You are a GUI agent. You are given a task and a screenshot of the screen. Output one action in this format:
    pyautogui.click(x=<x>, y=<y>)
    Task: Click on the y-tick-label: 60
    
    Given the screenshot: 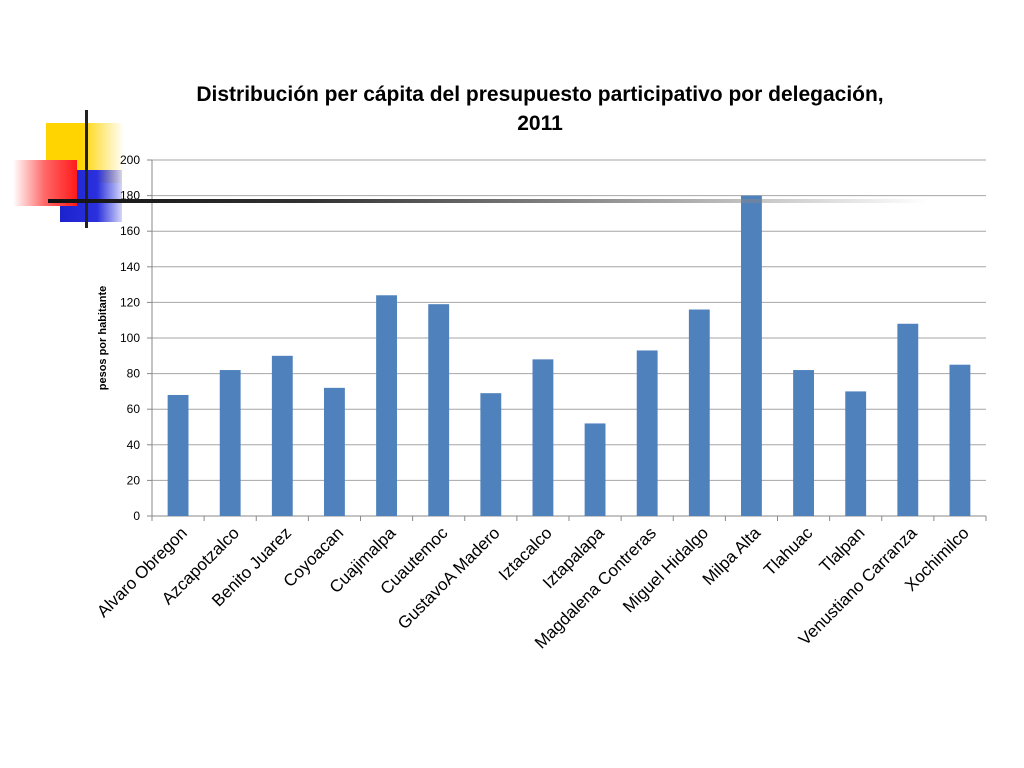 What is the action you would take?
    pyautogui.click(x=134, y=409)
    